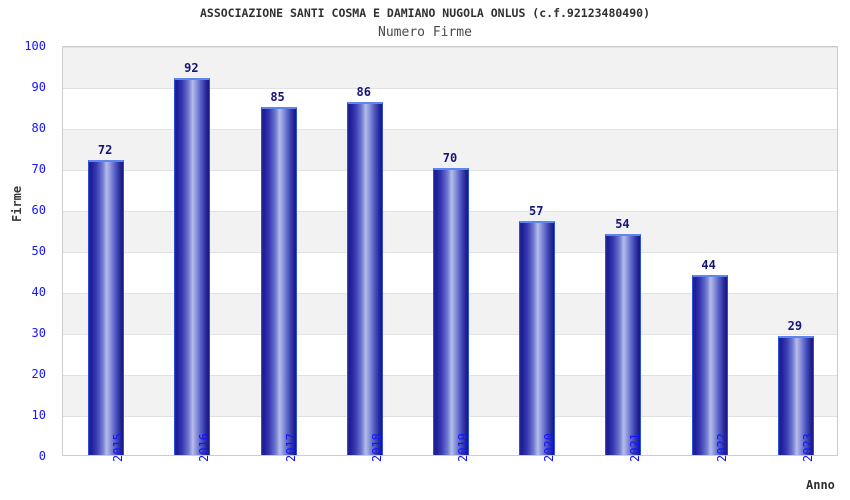 The height and width of the screenshot is (500, 850). I want to click on y-axis-tick-label: 60, so click(38, 210).